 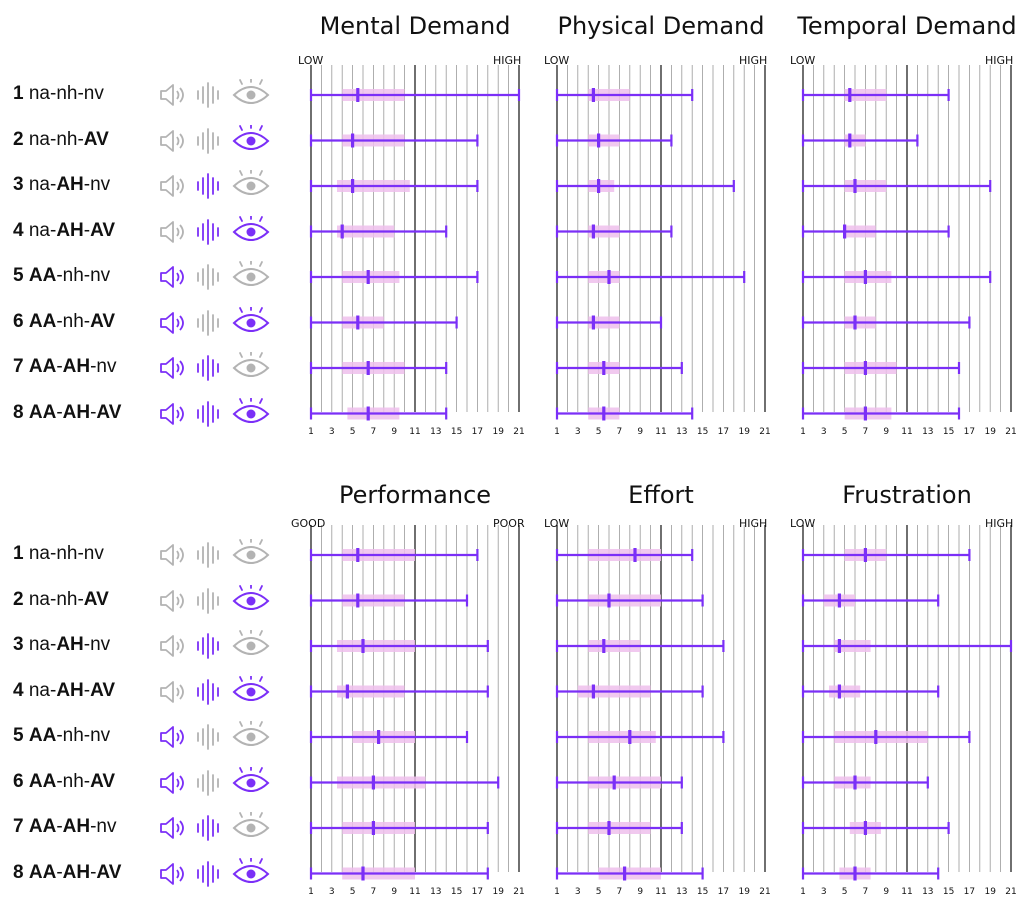 What do you see at coordinates (18, 412) in the screenshot?
I see `condition-number: 8` at bounding box center [18, 412].